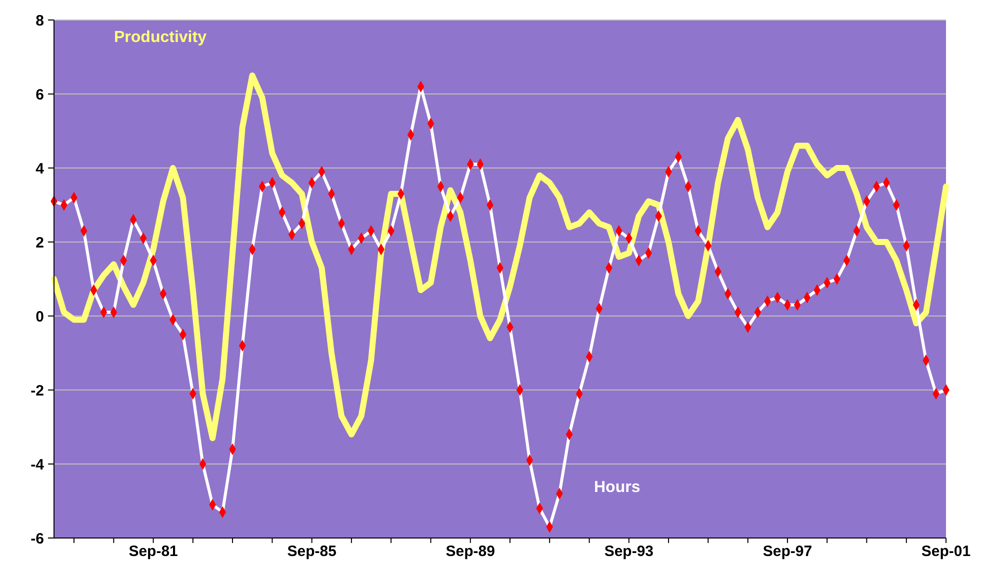 The width and height of the screenshot is (982, 571). What do you see at coordinates (787, 551) in the screenshot?
I see `x-tick-label: Sep-97` at bounding box center [787, 551].